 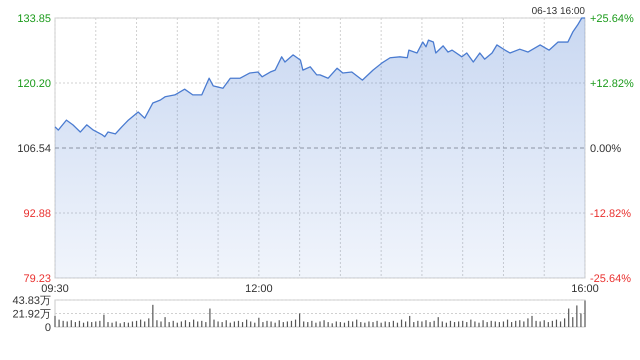 I want to click on y2-tick-label: -25.64%, so click(x=611, y=278).